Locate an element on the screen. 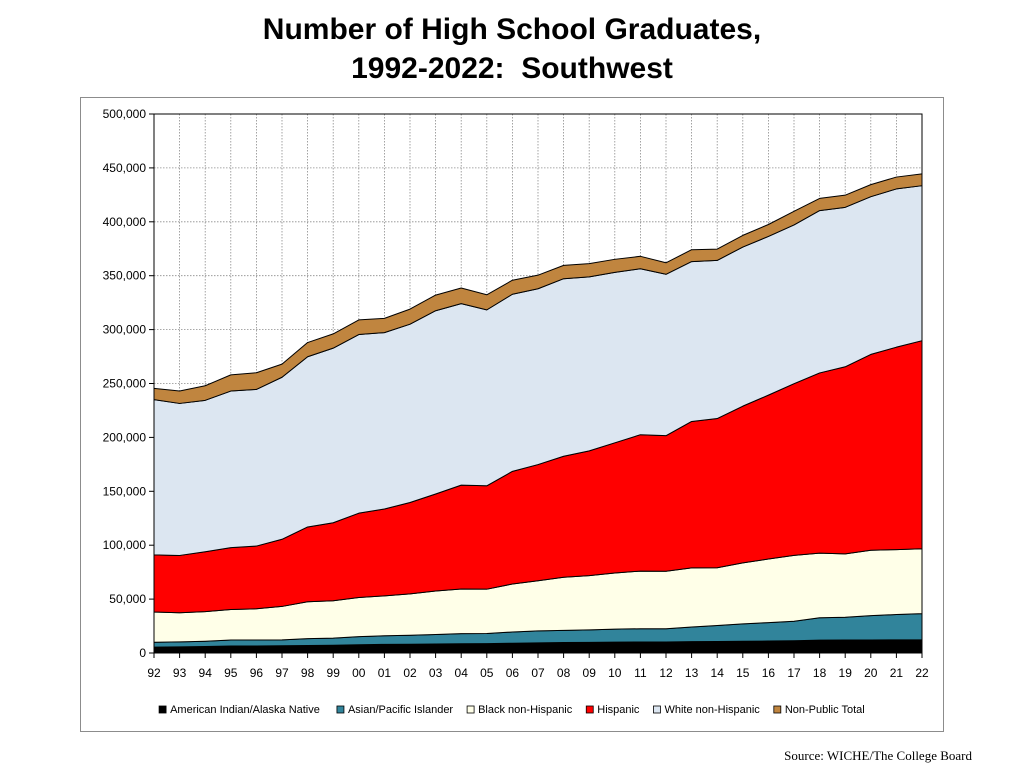 The image size is (1024, 768). x-tick-label: 17 is located at coordinates (794, 673).